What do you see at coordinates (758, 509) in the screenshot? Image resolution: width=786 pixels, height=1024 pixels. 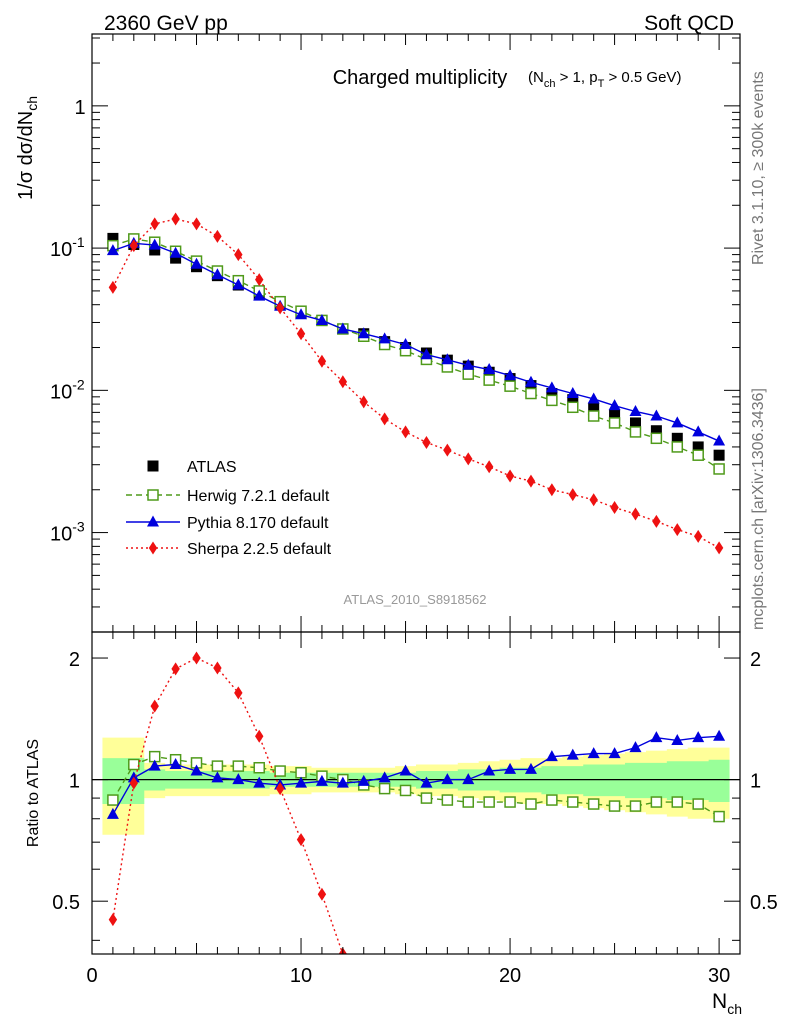 I see `mcplots-reference-label: mcplots.cern.ch [arXiv:1306.3436]` at bounding box center [758, 509].